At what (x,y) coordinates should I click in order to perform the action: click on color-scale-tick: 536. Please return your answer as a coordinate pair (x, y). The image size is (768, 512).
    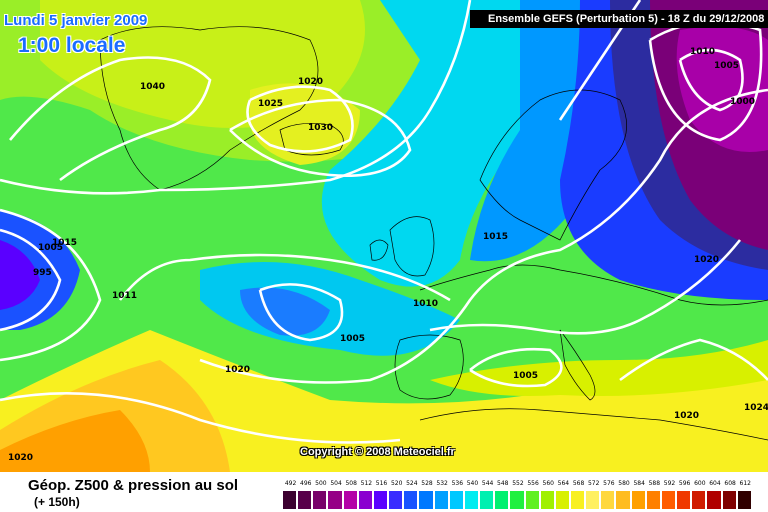
    Looking at the image, I should click on (457, 483).